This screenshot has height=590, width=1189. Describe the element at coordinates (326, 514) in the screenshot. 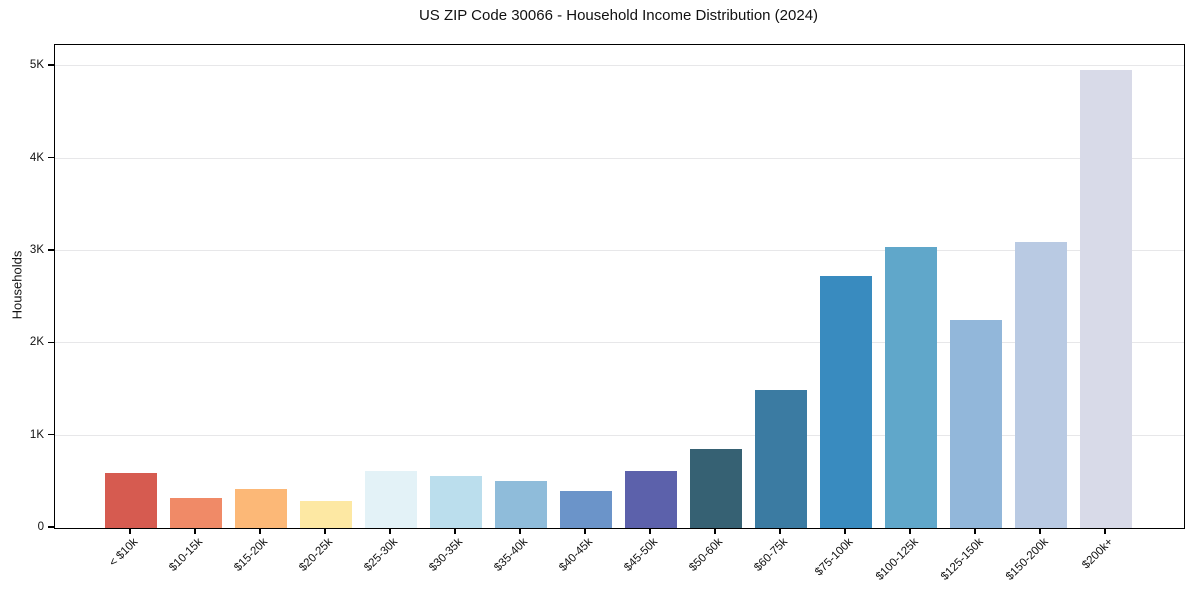

I see `bar-$20-25k` at that location.